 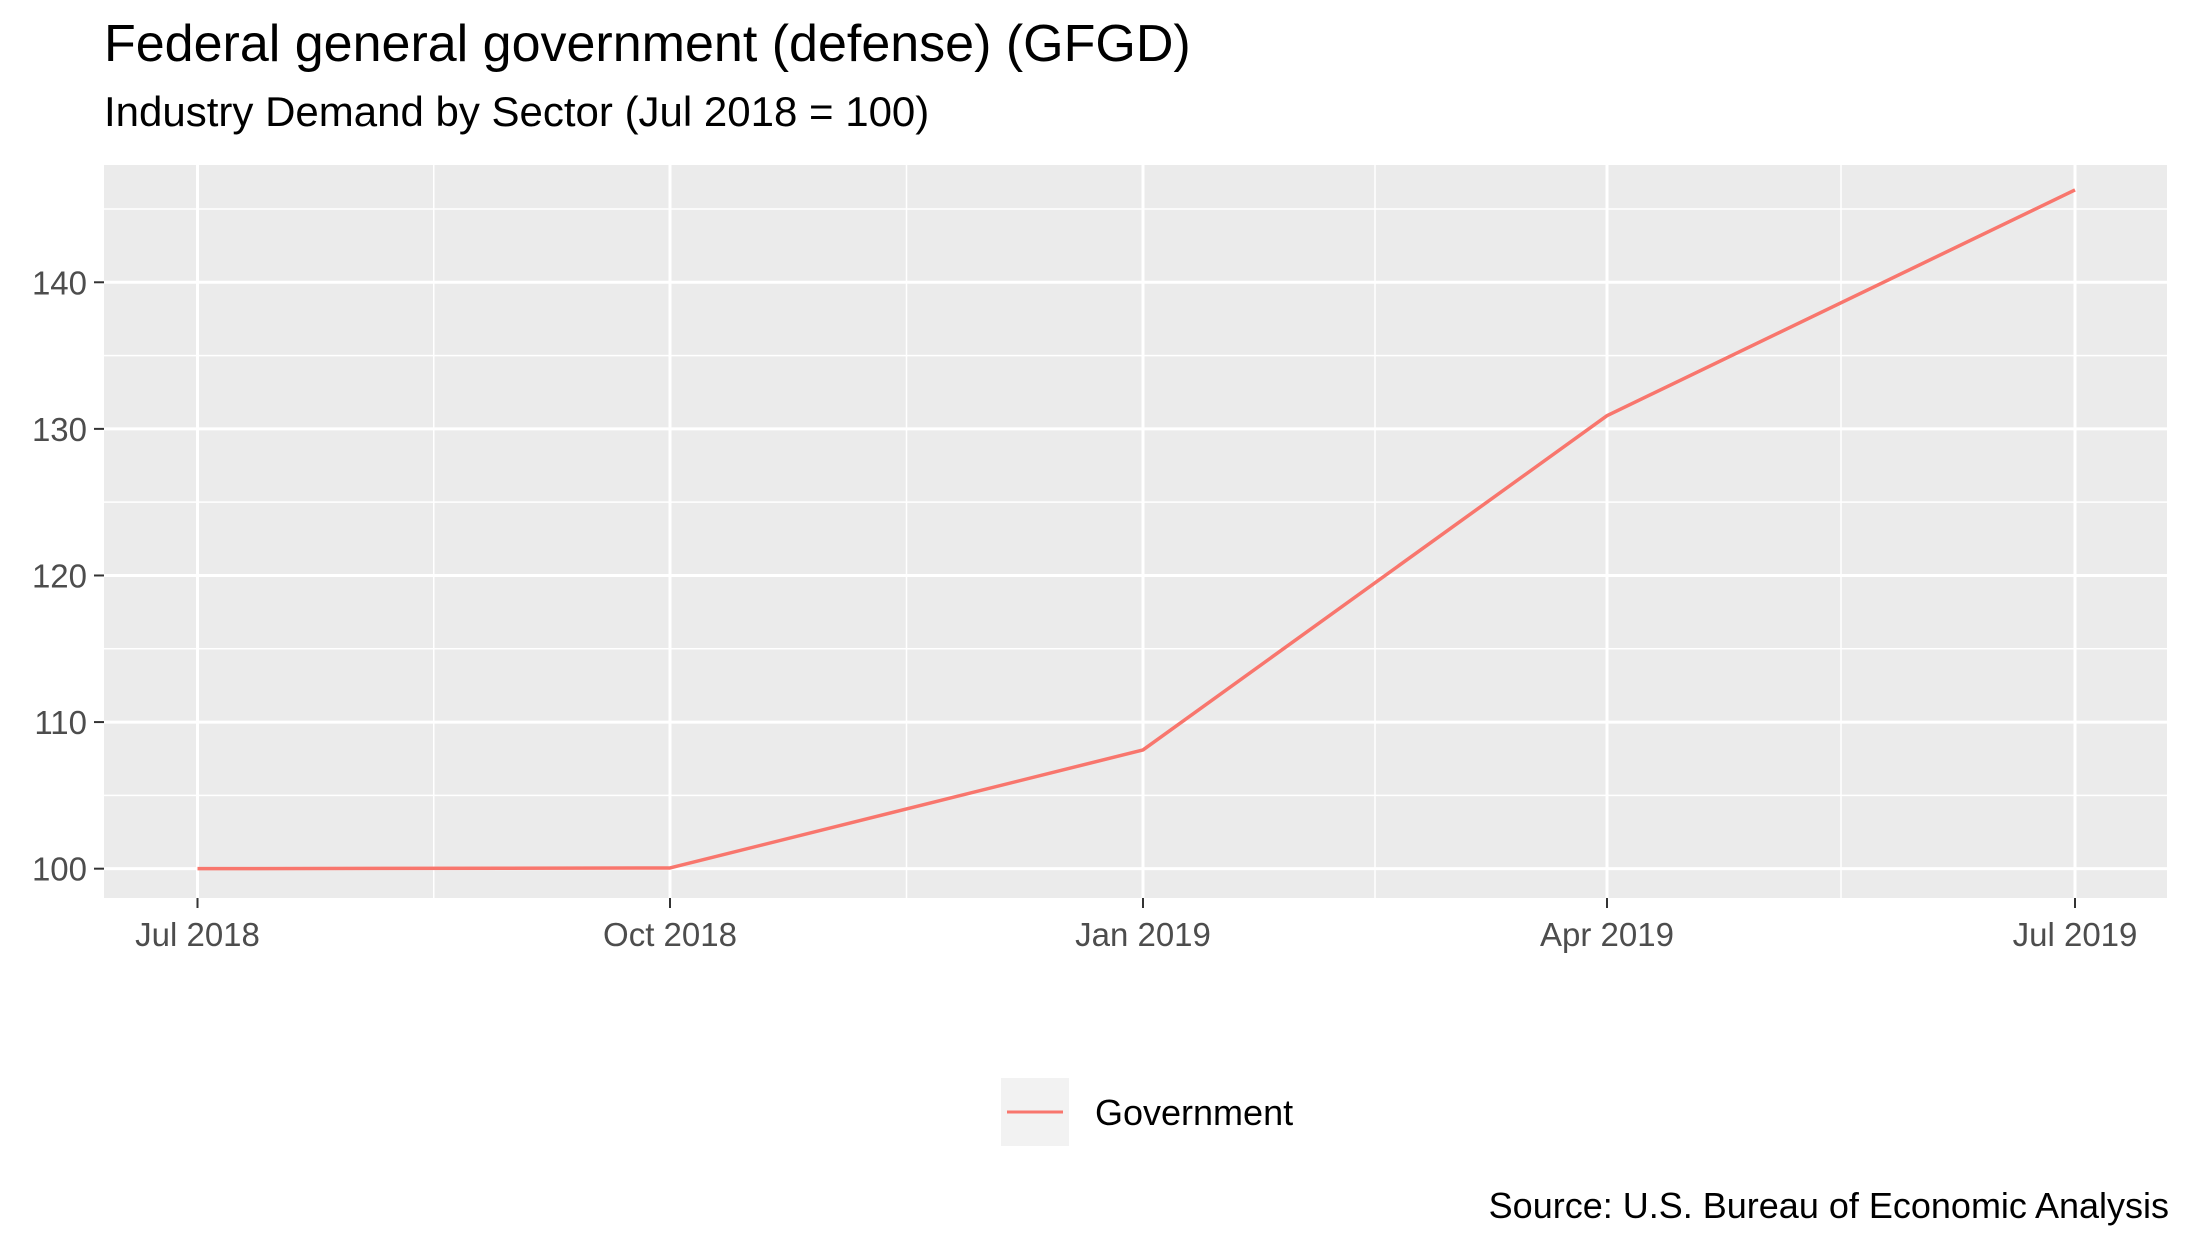 What do you see at coordinates (670, 934) in the screenshot?
I see `x-tick-label: Oct 2018` at bounding box center [670, 934].